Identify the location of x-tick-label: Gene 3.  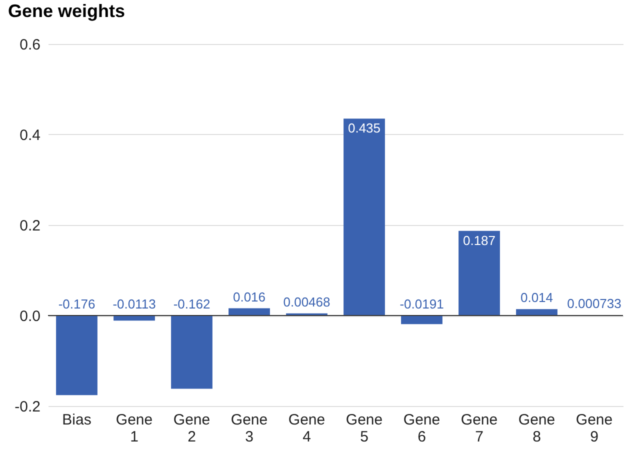
(249, 429).